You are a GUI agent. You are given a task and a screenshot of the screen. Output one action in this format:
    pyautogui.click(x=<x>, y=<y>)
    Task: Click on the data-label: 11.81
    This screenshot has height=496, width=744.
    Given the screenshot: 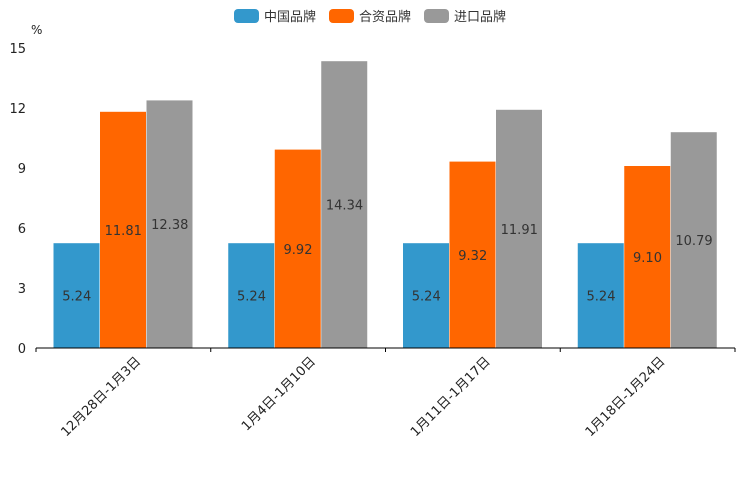 What is the action you would take?
    pyautogui.click(x=123, y=231)
    